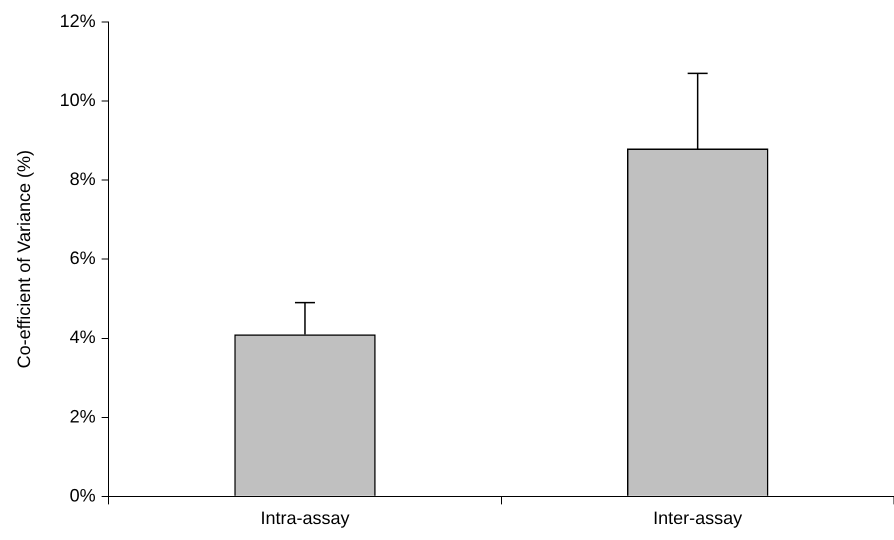 This screenshot has width=894, height=540. Describe the element at coordinates (83, 258) in the screenshot. I see `y-tick-label: 6%` at that location.